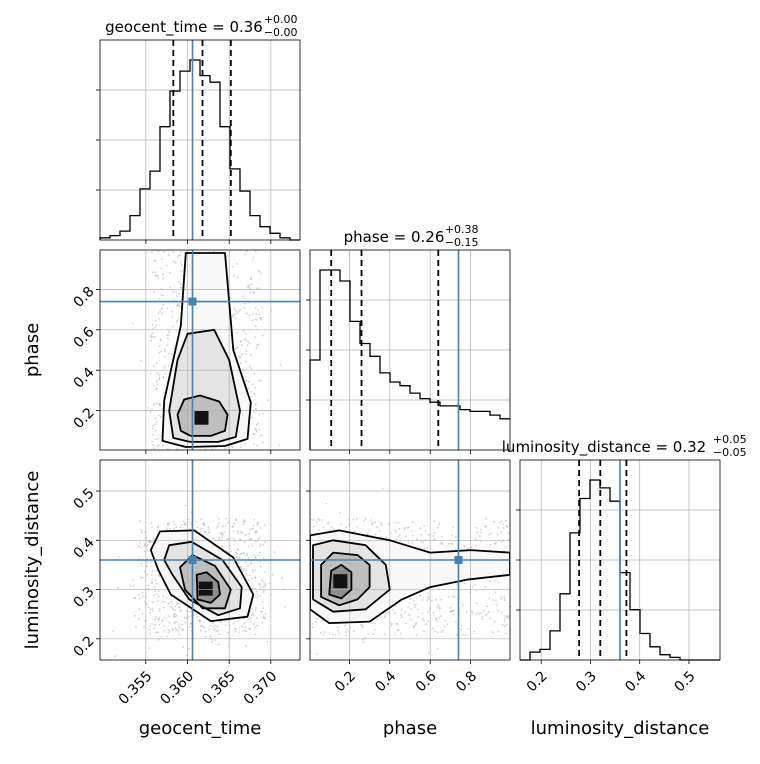  Describe the element at coordinates (345, 681) in the screenshot. I see `x-tick-label: 0.2` at that location.